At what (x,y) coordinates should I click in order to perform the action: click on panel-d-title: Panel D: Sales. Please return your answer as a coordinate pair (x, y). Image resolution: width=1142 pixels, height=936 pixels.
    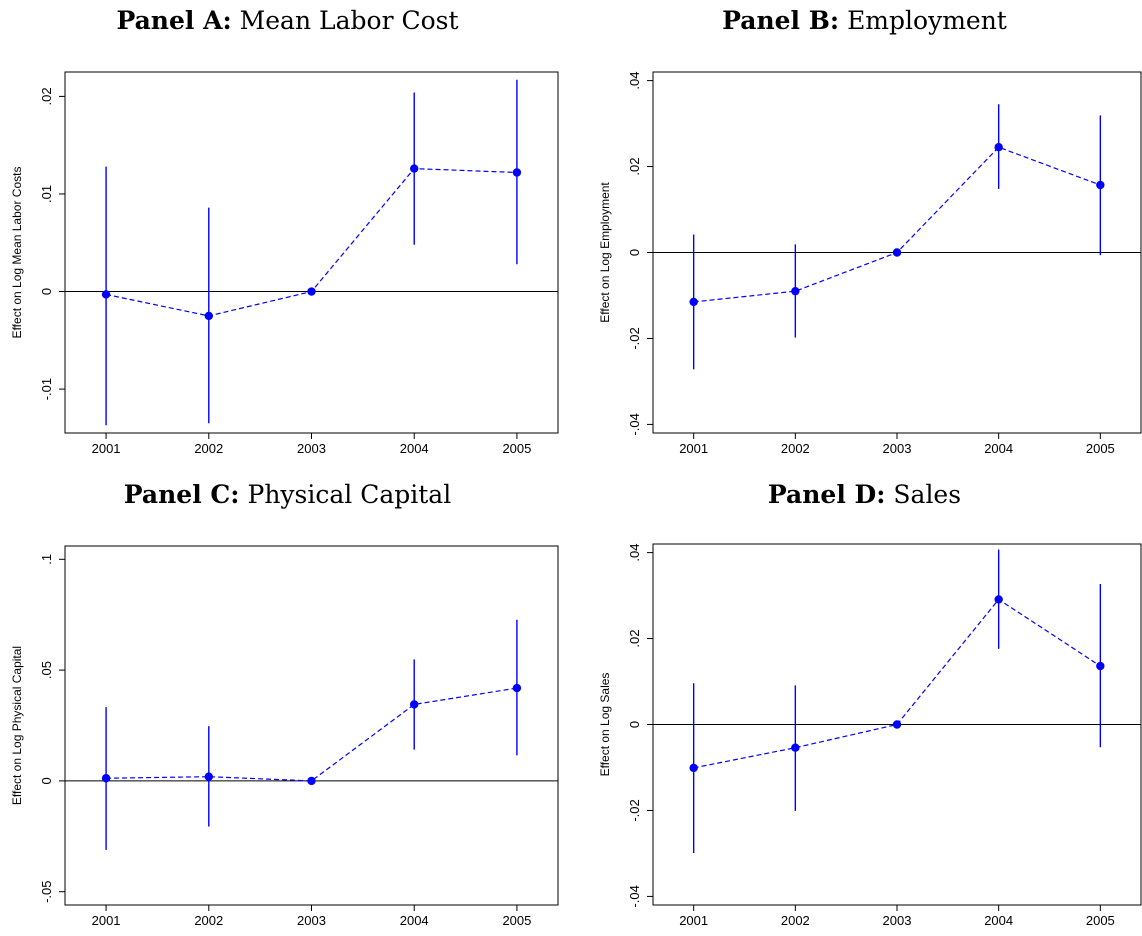
    Looking at the image, I should click on (864, 494).